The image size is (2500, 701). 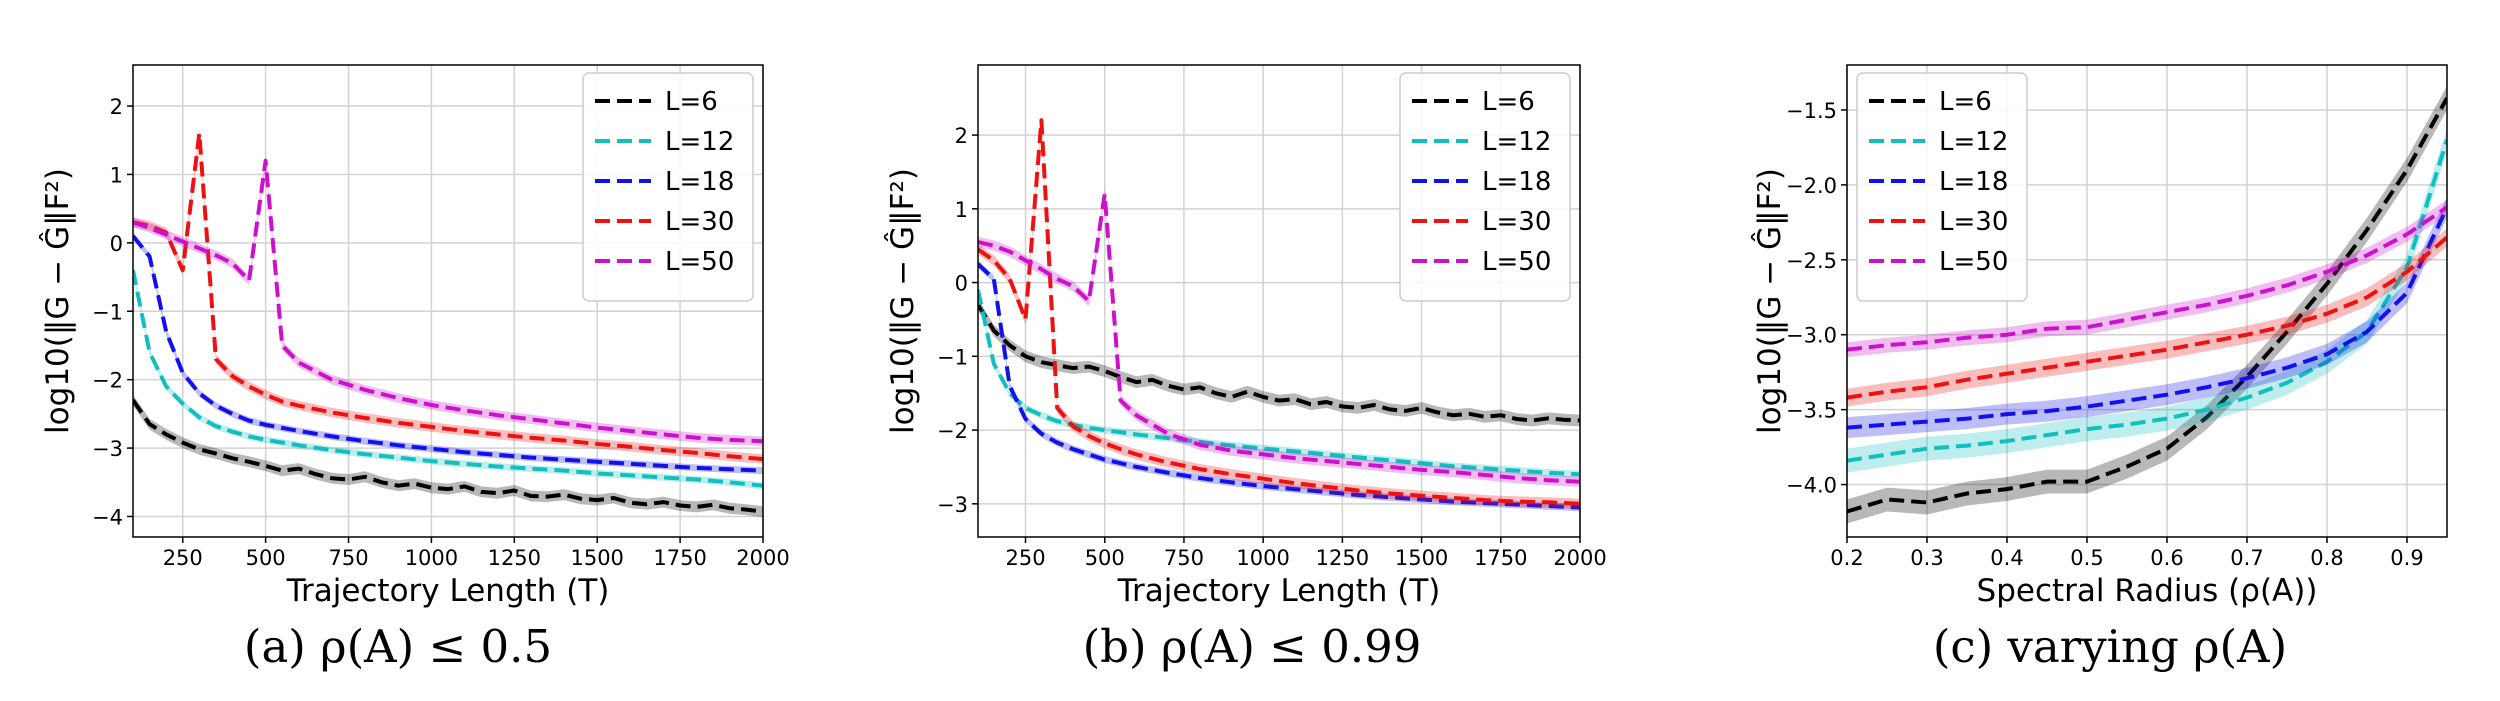 I want to click on x-axis-label: Spectral Radius (ρ(A)), so click(x=2147, y=591).